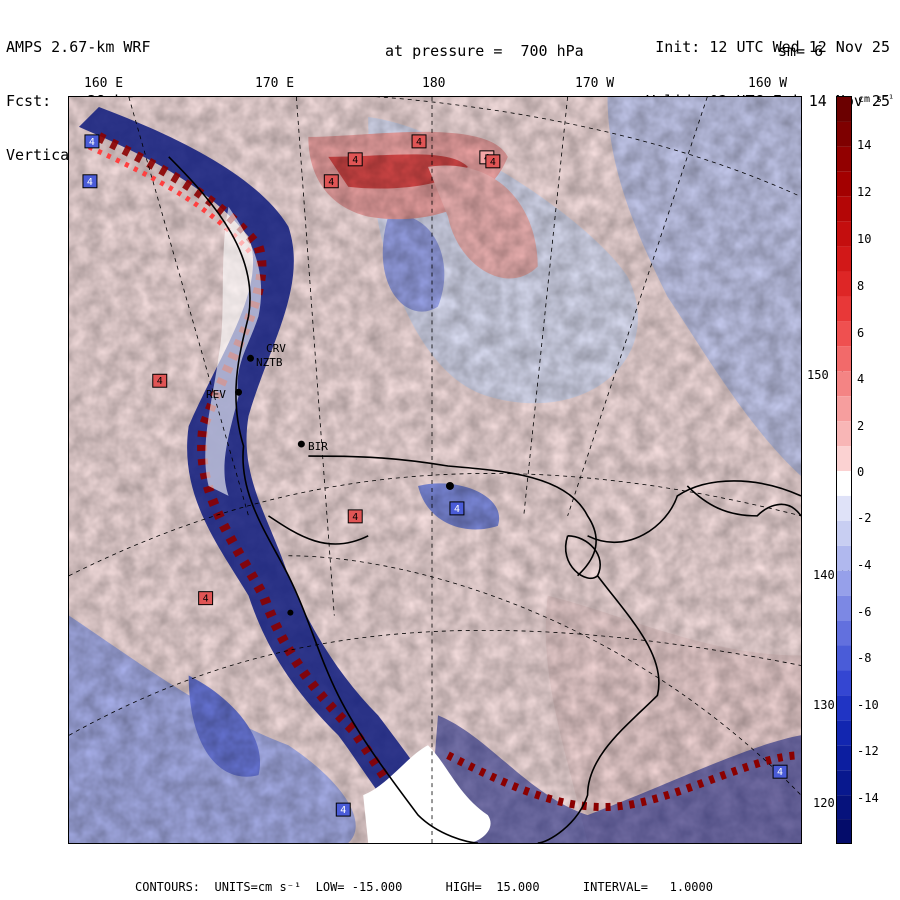 The image size is (900, 900). I want to click on colorbar-tick-label: -6, so click(864, 612).